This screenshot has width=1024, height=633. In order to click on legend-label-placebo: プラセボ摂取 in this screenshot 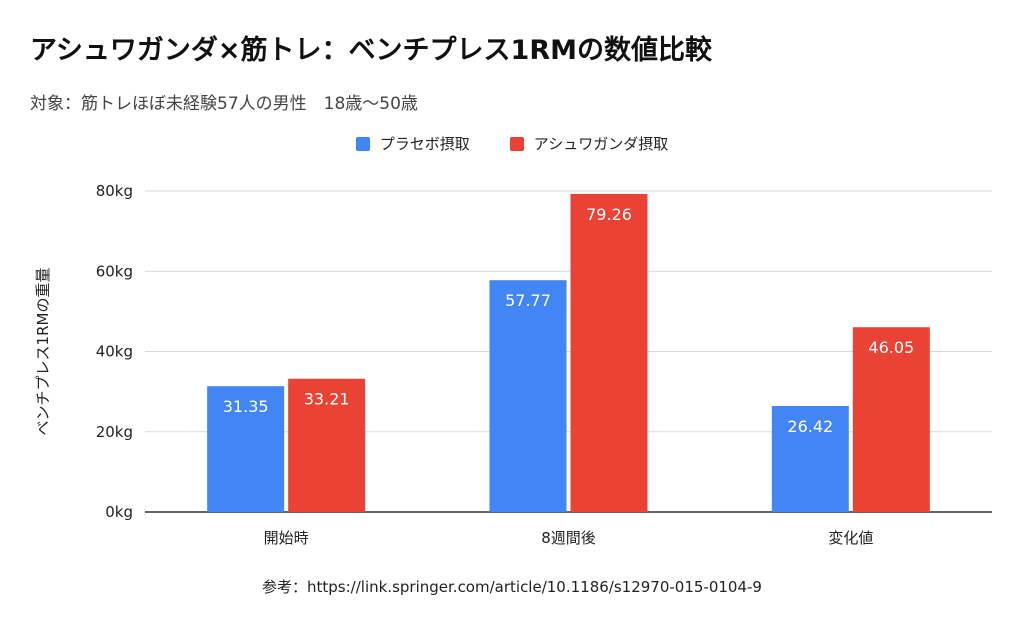, I will do `click(424, 144)`.